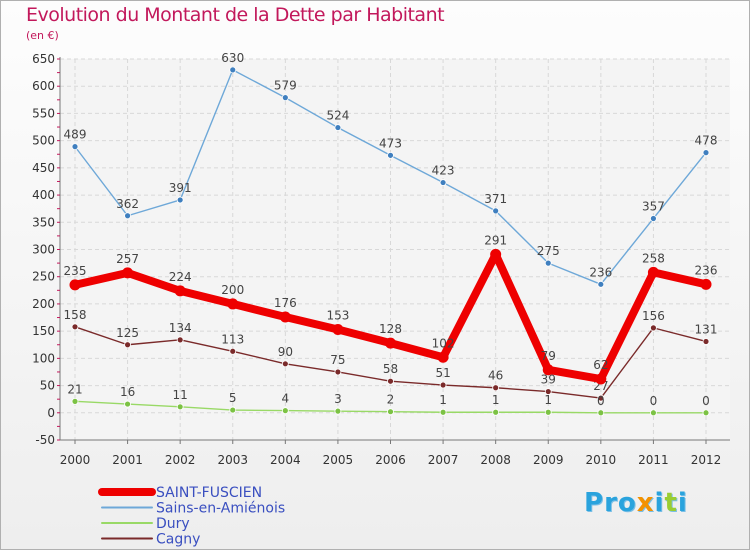 This screenshot has height=550, width=750. I want to click on data-label: 371, so click(495, 199).